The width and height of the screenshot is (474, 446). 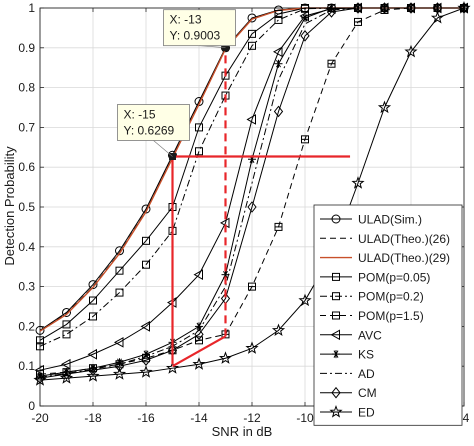 I want to click on x-tick-label: -18, so click(x=93, y=418).